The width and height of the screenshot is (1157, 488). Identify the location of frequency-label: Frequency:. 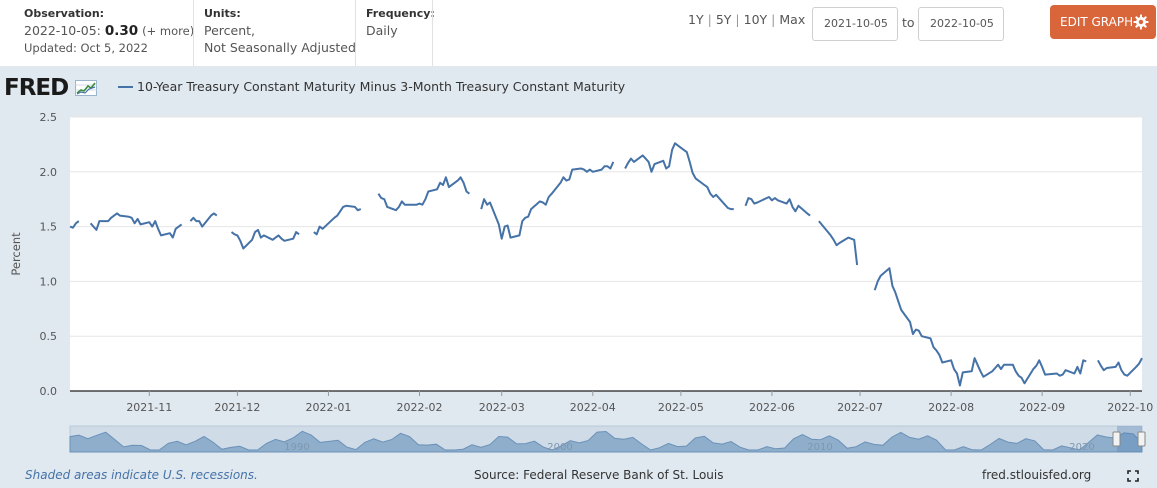
(400, 13).